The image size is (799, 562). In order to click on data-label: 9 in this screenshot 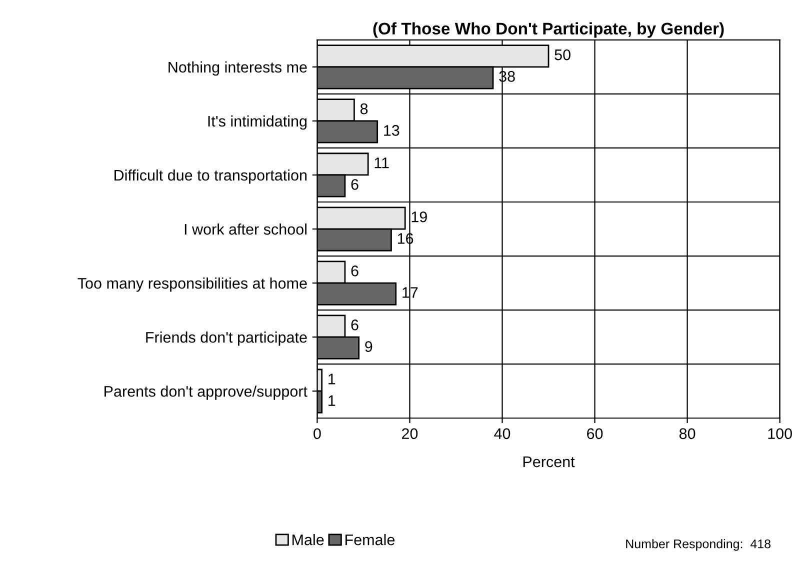, I will do `click(368, 346)`.